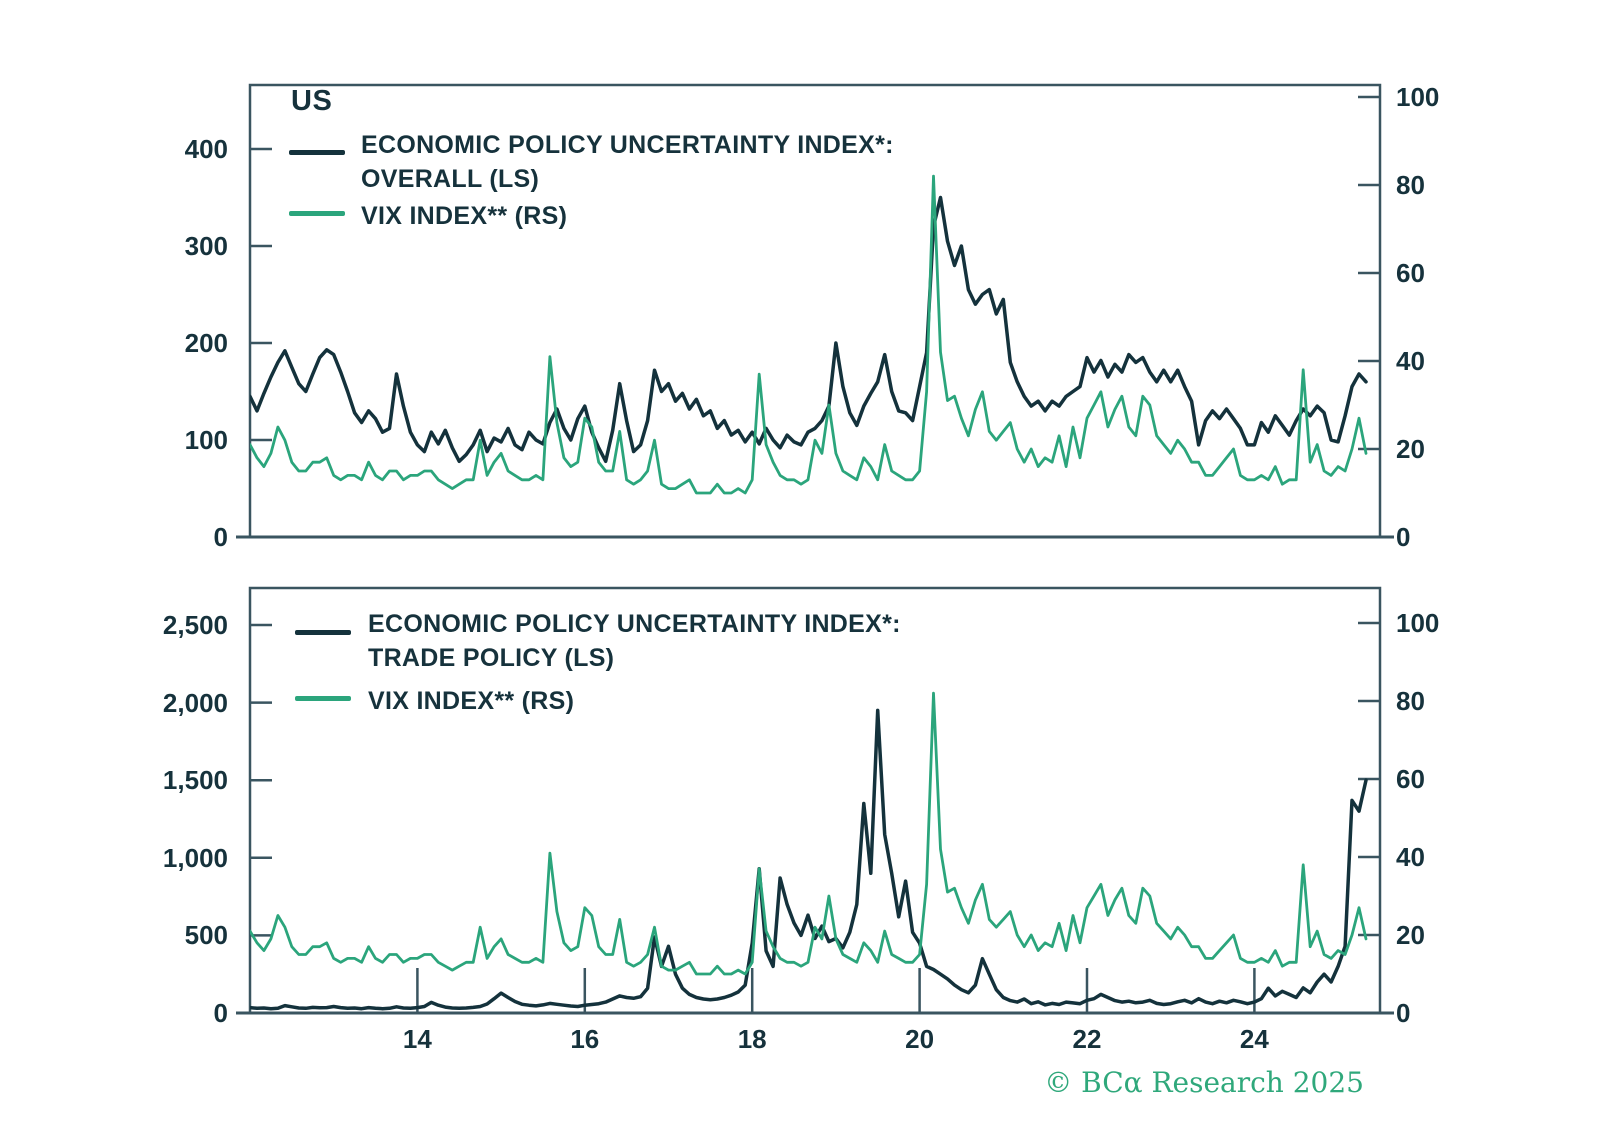 The image size is (1598, 1144). Describe the element at coordinates (206, 935) in the screenshot. I see `left-axis-tick-label: 500` at that location.